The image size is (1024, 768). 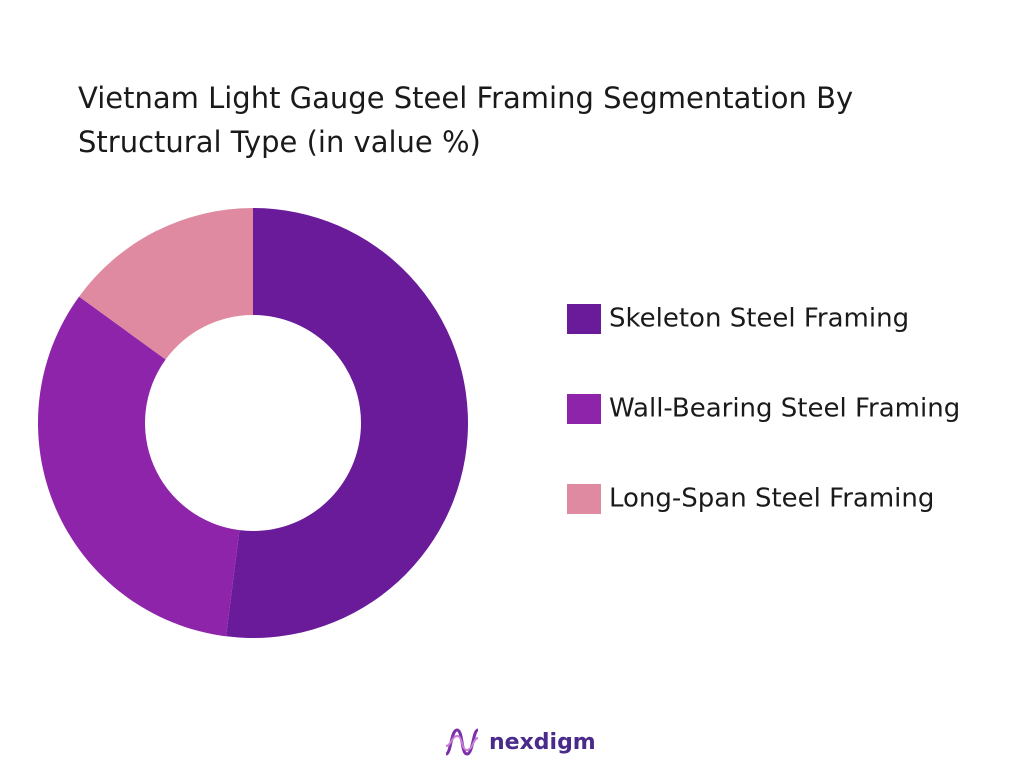 I want to click on logo-text: nexdigm, so click(x=542, y=742).